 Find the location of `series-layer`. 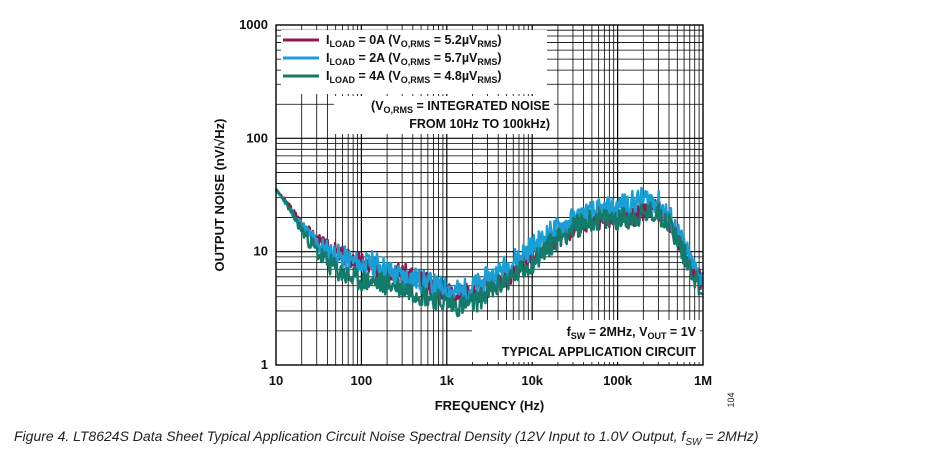

series-layer is located at coordinates (490, 252).